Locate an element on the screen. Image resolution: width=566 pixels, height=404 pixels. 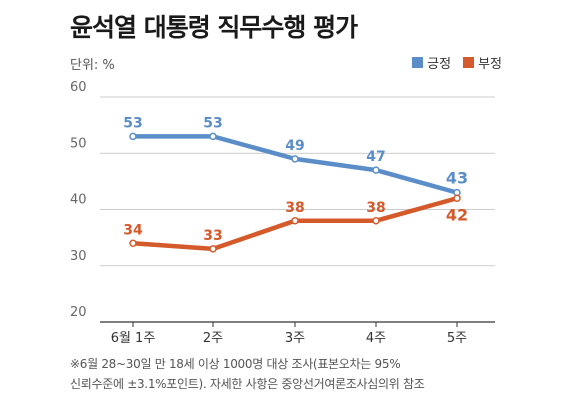
chart-title: 윤석열 대통령 직무수행 평가 is located at coordinates (214, 27).